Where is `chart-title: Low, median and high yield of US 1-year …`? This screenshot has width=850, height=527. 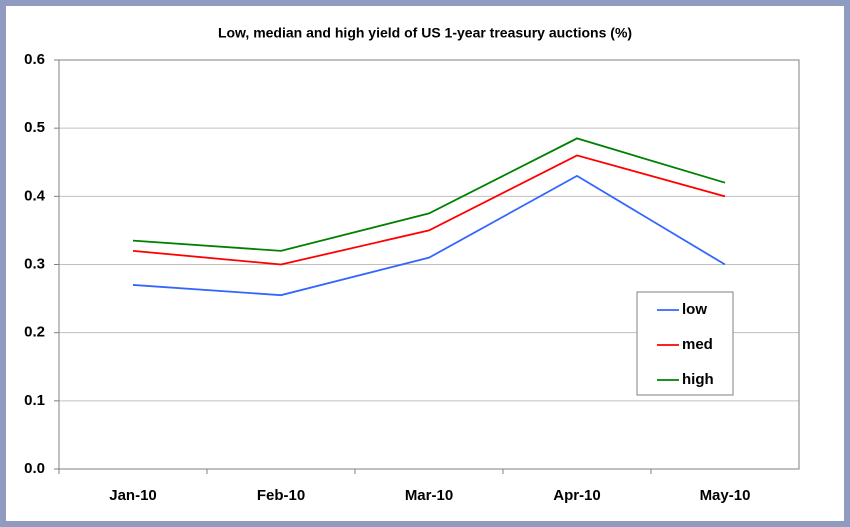 chart-title: Low, median and high yield of US 1-year … is located at coordinates (425, 33).